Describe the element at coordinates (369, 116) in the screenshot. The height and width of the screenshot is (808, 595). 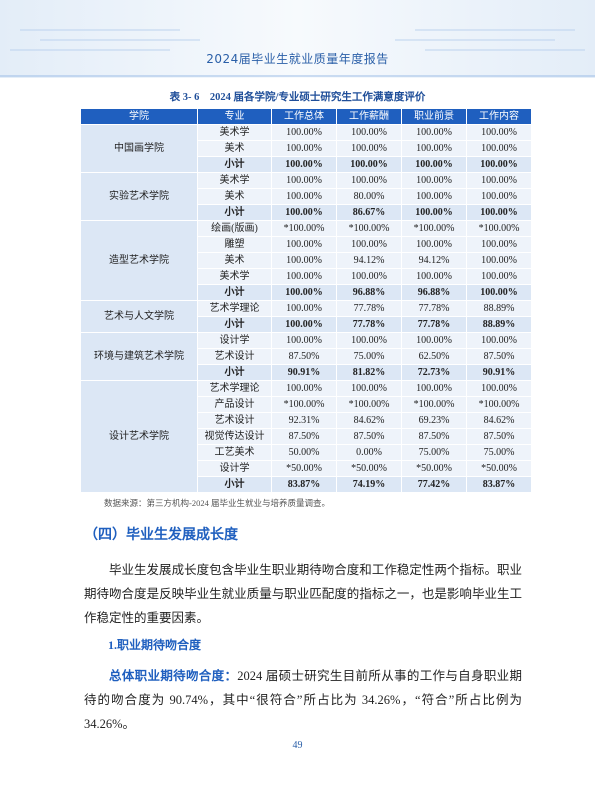
I see `column-header: 工作薪酬` at that location.